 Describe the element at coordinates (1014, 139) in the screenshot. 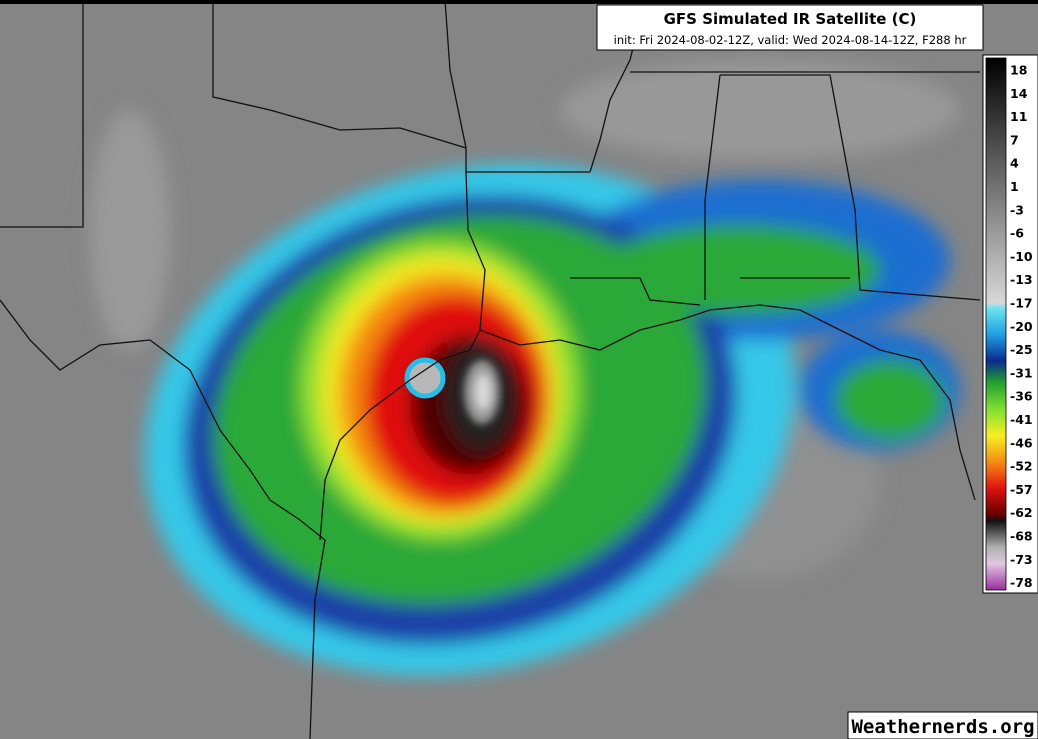

I see `colorbar-label: 7` at that location.